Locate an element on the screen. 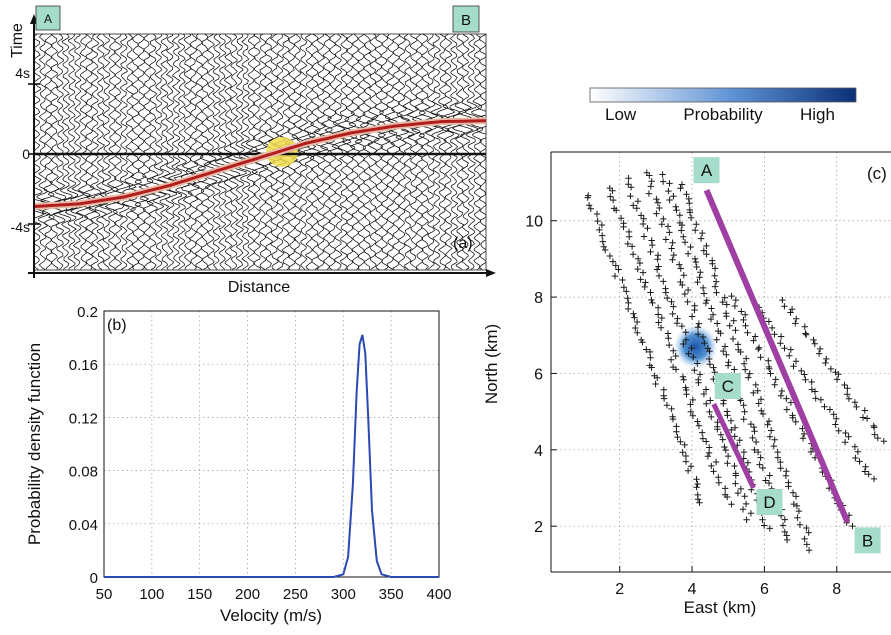 The image size is (891, 635). corner-label-box-b is located at coordinates (466, 19).